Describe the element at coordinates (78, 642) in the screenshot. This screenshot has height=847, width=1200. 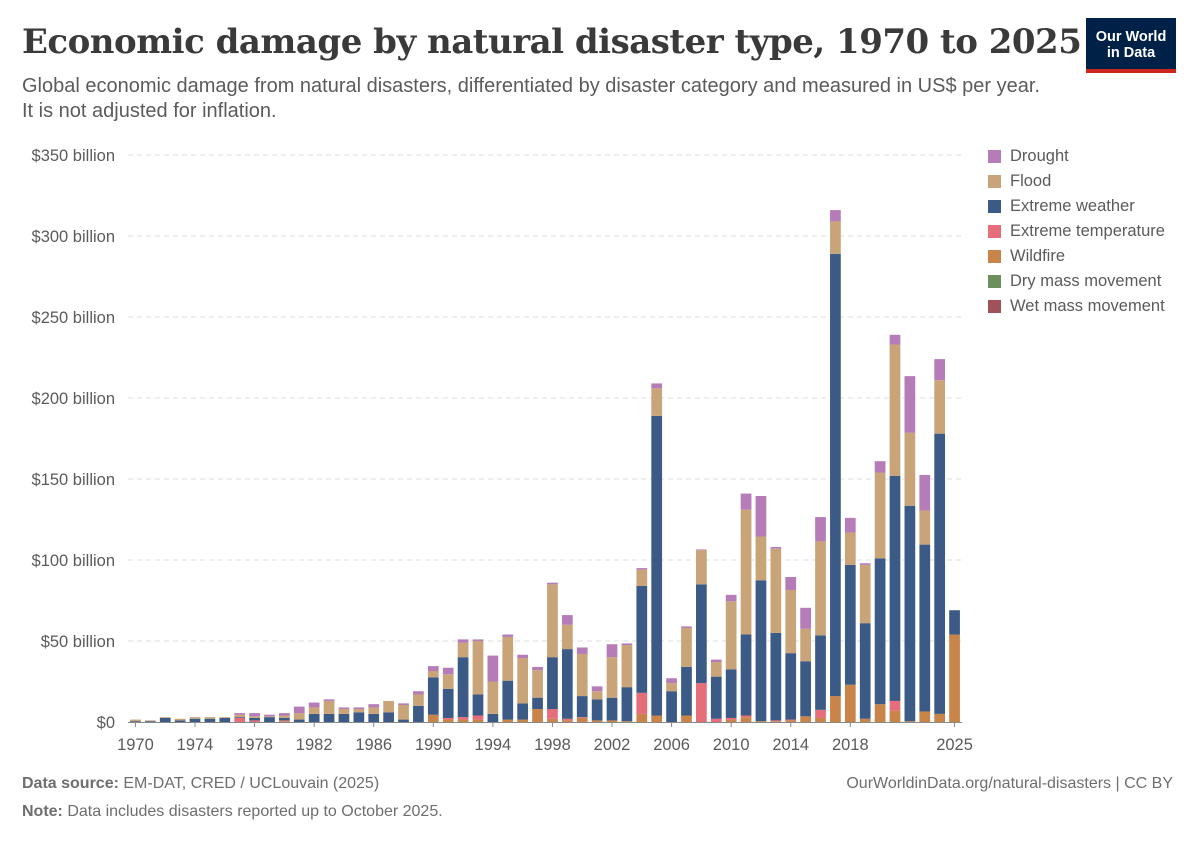
I see `y-tick-label: $50 billion` at that location.